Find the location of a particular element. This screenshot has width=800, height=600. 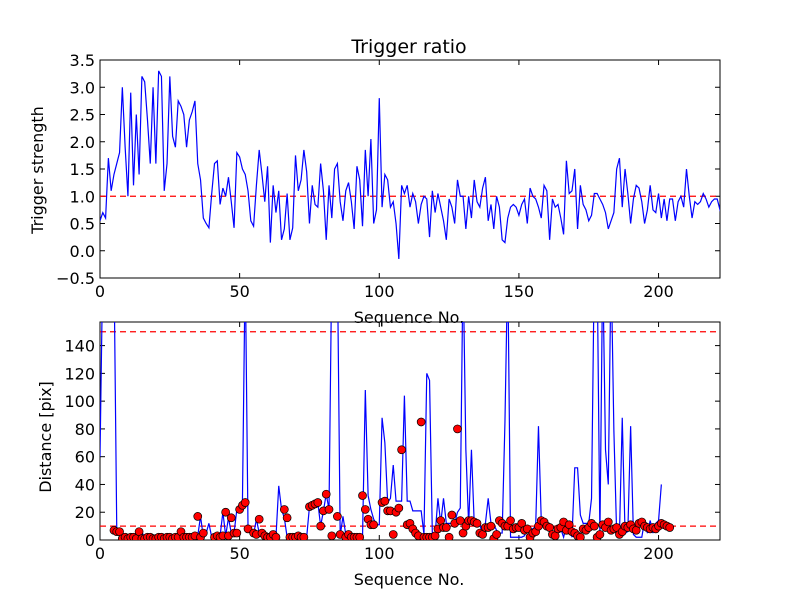

y-tick-label: 0 is located at coordinates (90, 540).